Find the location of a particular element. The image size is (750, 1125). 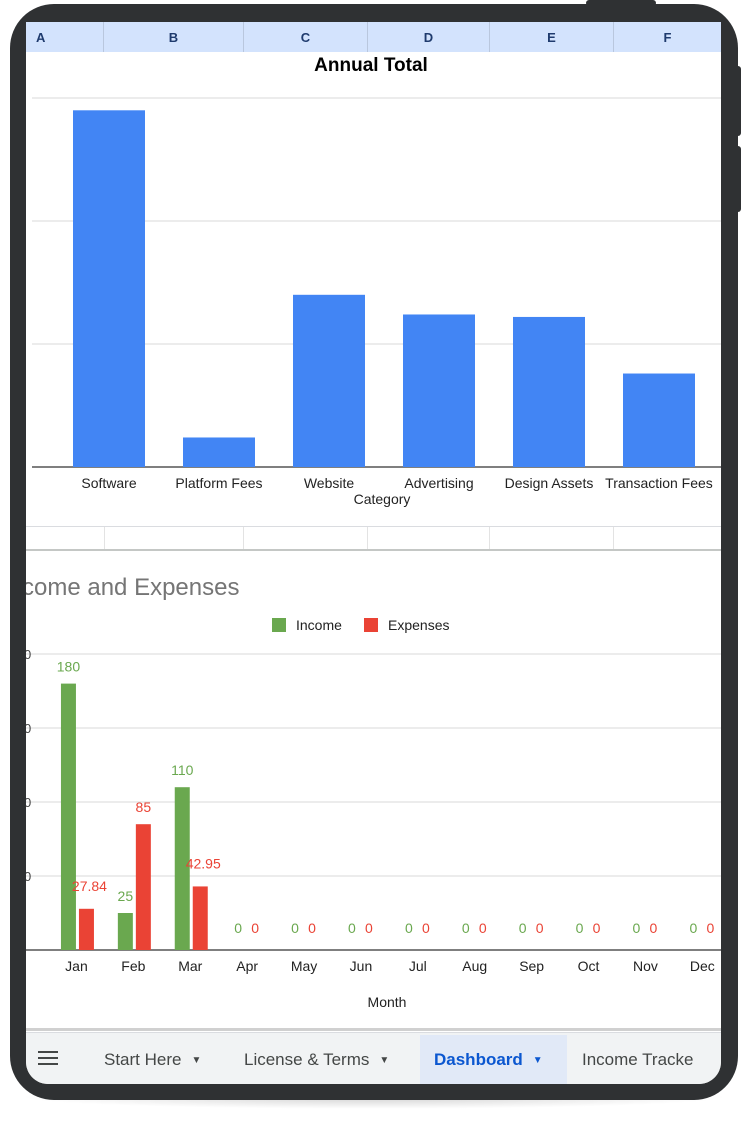

tab-label: Dashboard is located at coordinates (478, 1059).